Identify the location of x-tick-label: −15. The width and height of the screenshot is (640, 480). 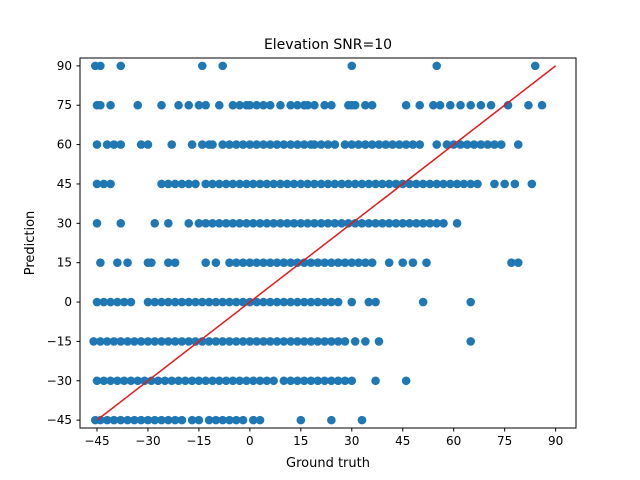
(198, 441).